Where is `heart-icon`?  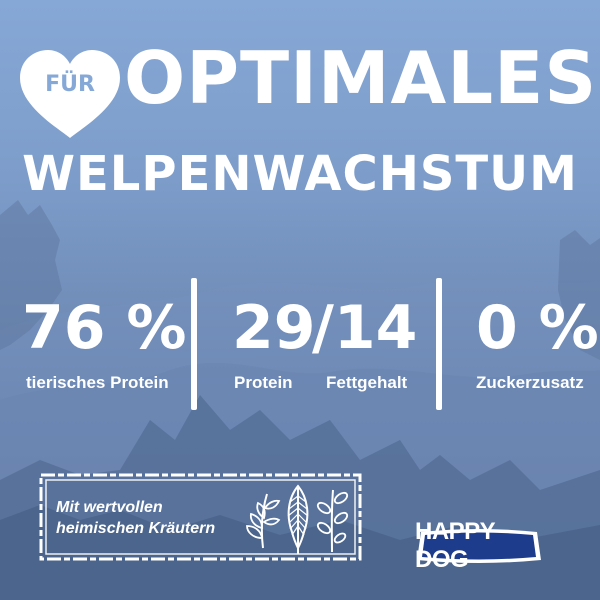 heart-icon is located at coordinates (70, 94).